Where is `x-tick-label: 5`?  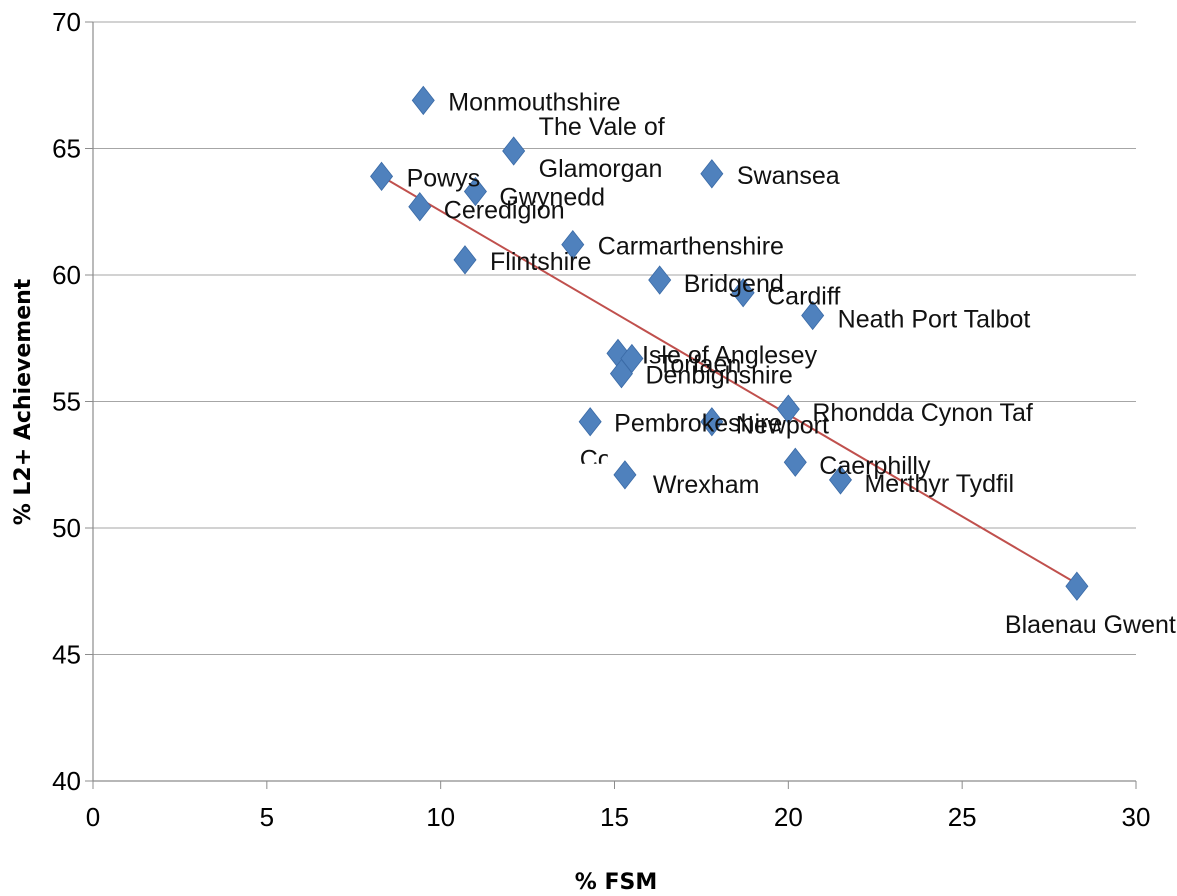 x-tick-label: 5 is located at coordinates (267, 817).